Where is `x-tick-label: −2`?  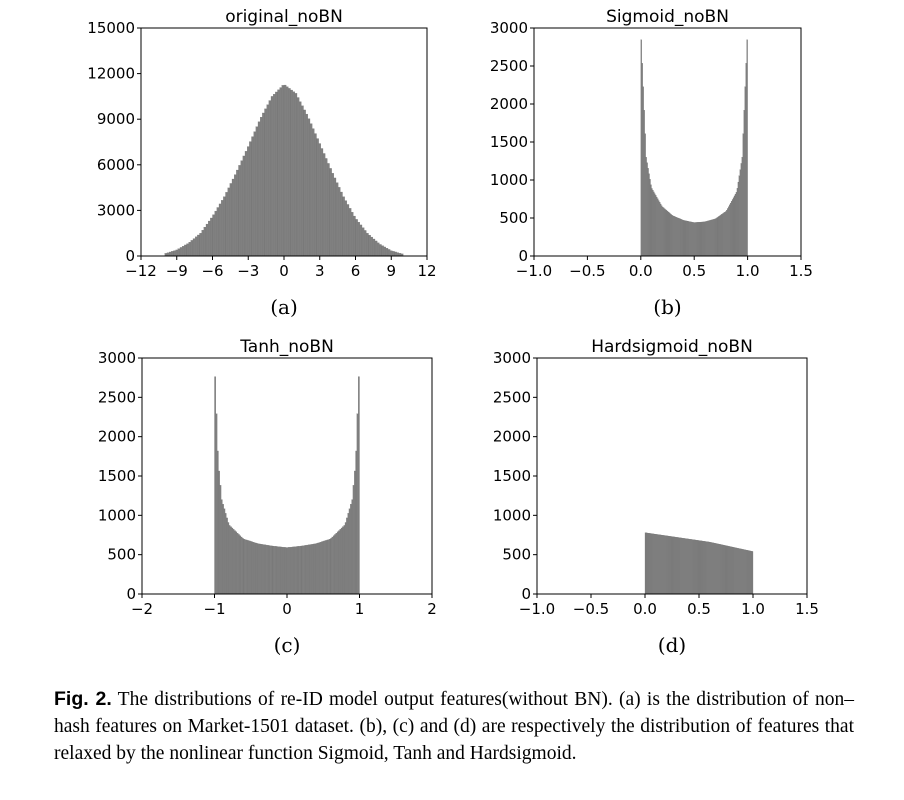 x-tick-label: −2 is located at coordinates (142, 609).